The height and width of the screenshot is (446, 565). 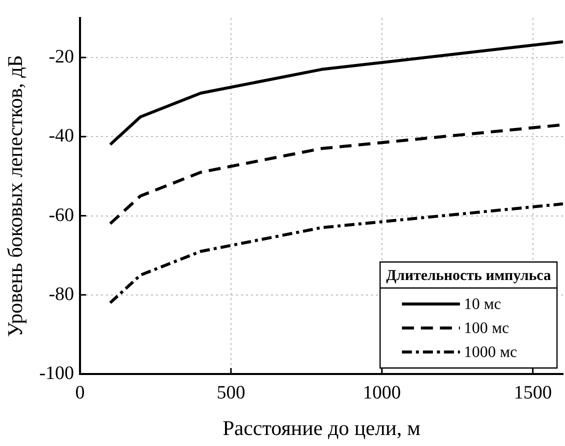 I want to click on legend-label: 10 мс, so click(x=483, y=305).